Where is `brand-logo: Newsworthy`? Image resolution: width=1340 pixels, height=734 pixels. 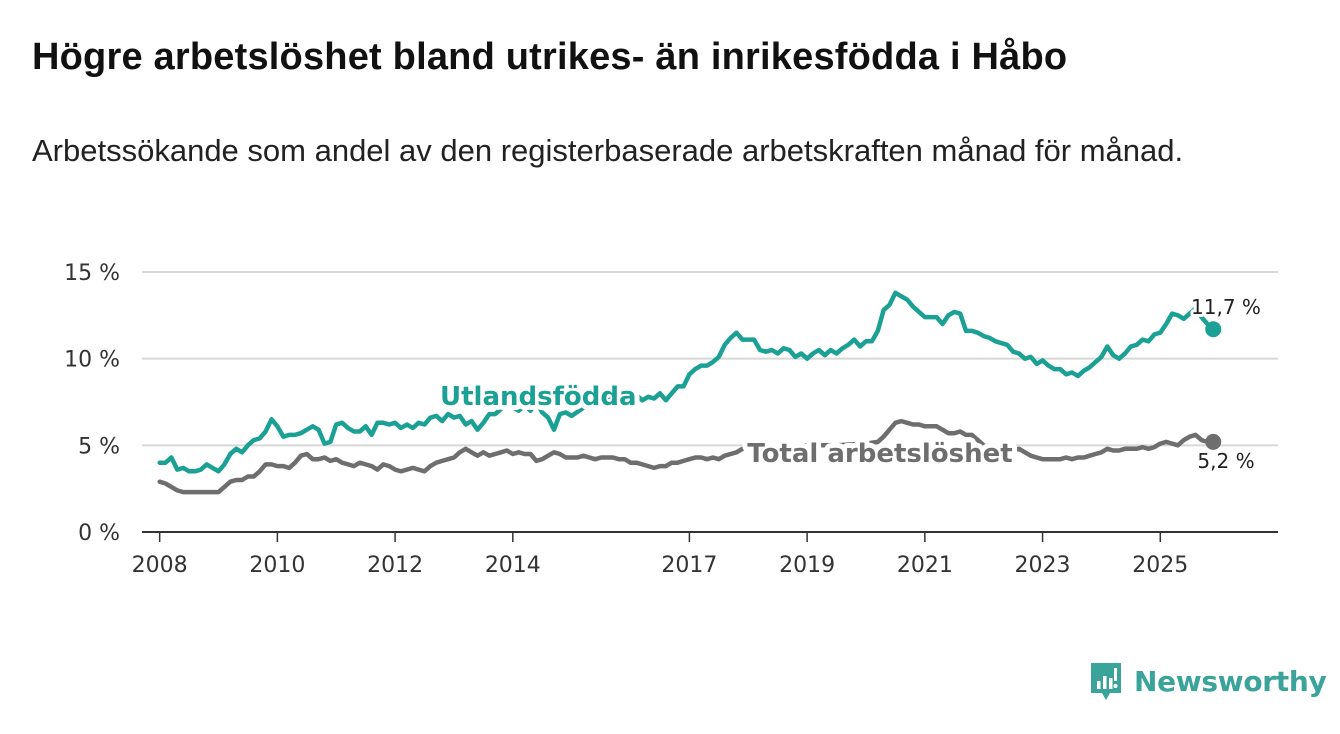 brand-logo: Newsworthy is located at coordinates (1207, 681).